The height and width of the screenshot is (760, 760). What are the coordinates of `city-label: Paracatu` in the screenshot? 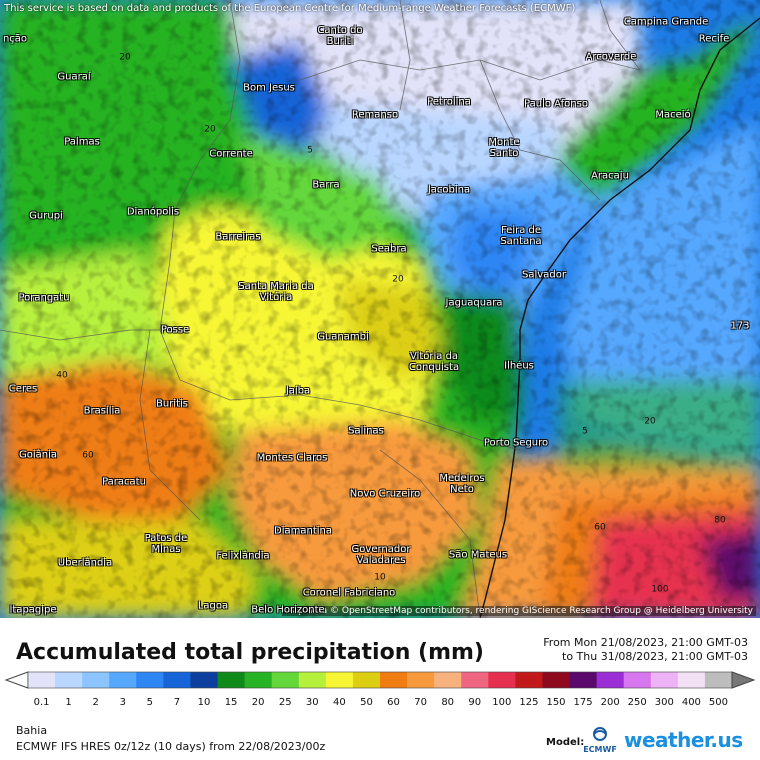 It's located at (124, 482).